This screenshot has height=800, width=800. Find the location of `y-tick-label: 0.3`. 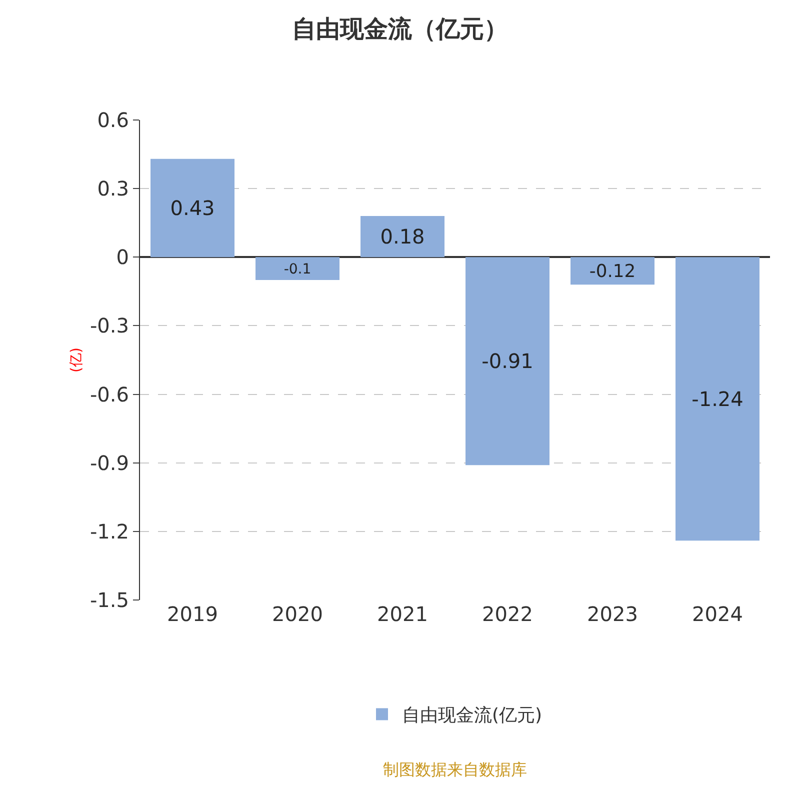

y-tick-label: 0.3 is located at coordinates (113, 188).